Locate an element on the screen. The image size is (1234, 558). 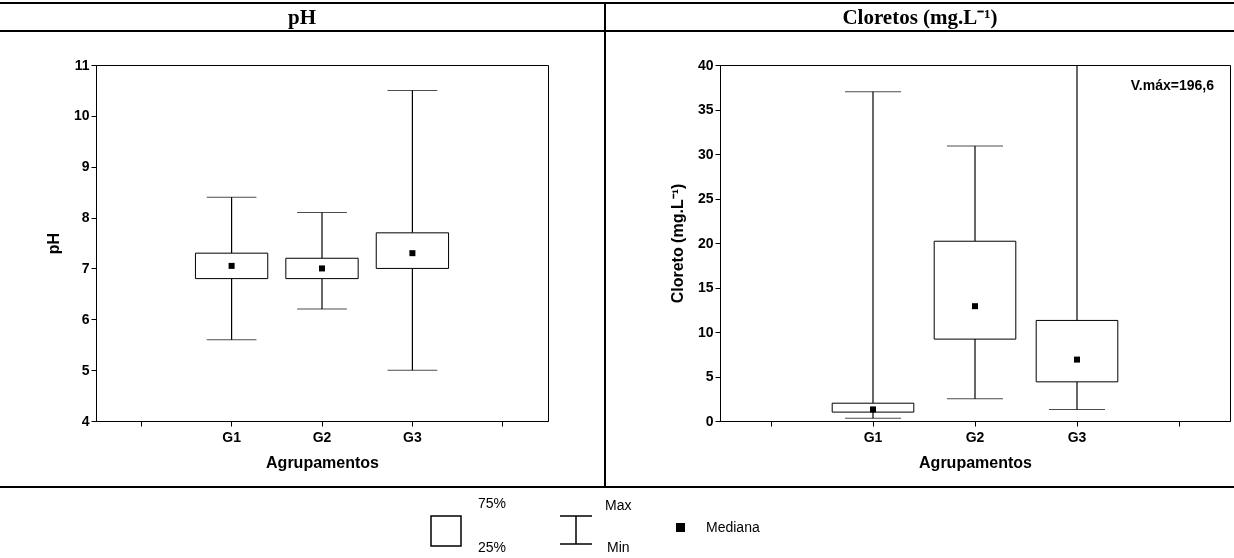
y-axis-title: Cloreto (mg.L⁻¹) is located at coordinates (677, 243).